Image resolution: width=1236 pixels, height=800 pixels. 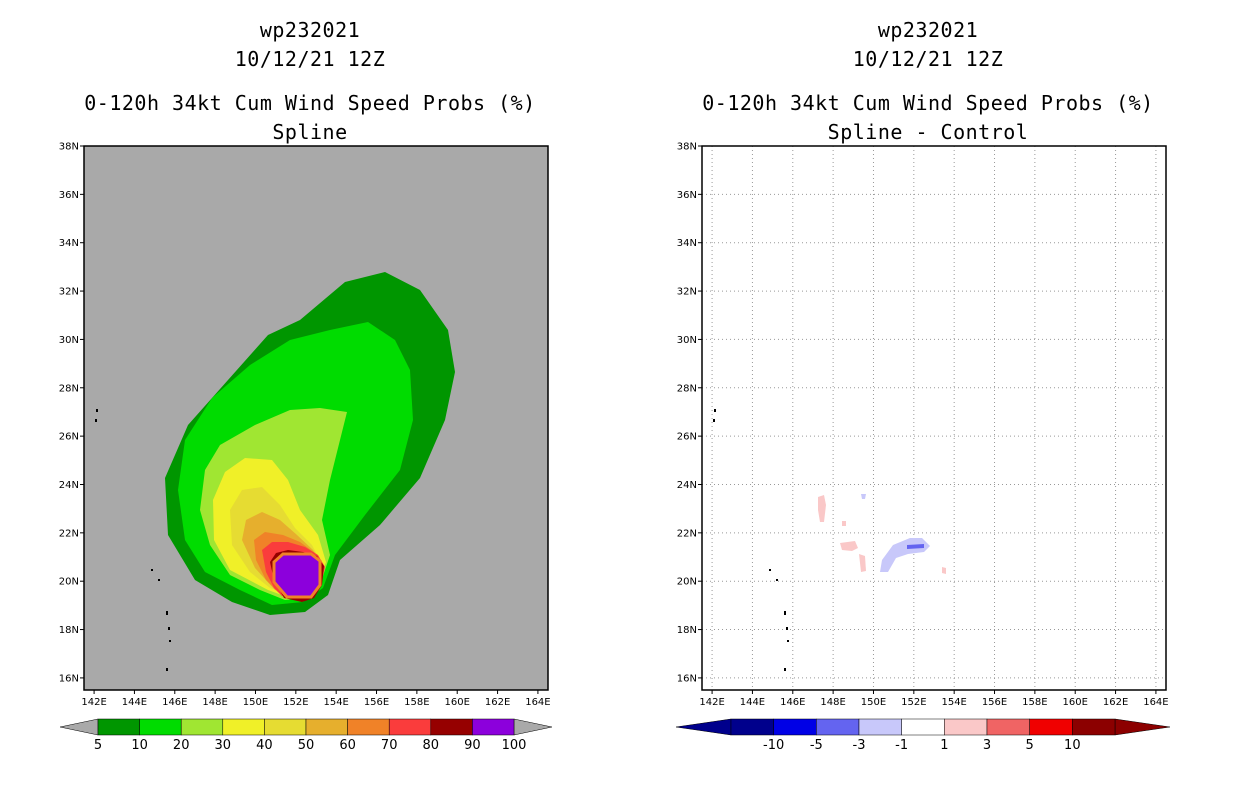 I want to click on x-tick-label: 164E, so click(x=537, y=702).